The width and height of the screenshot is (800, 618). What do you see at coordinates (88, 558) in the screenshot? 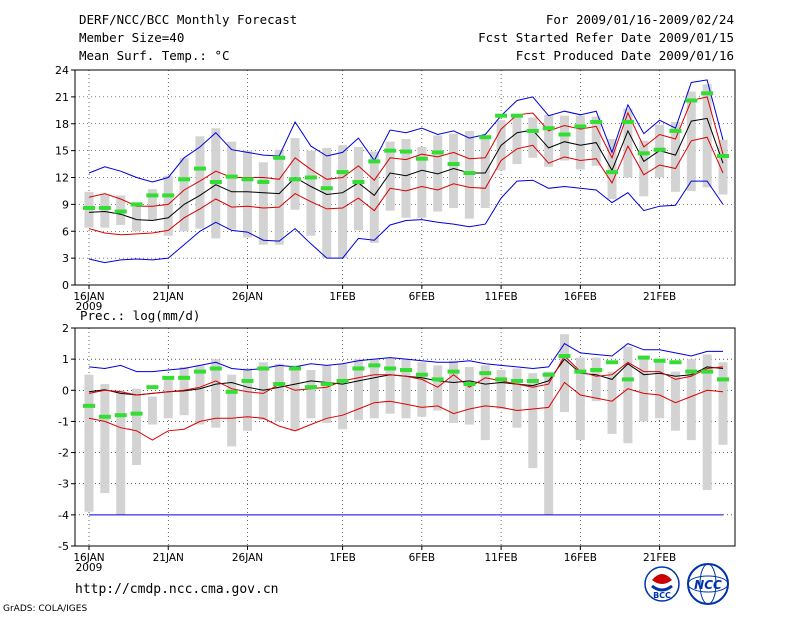
I see `x-tick-label: 16JAN` at bounding box center [88, 558].